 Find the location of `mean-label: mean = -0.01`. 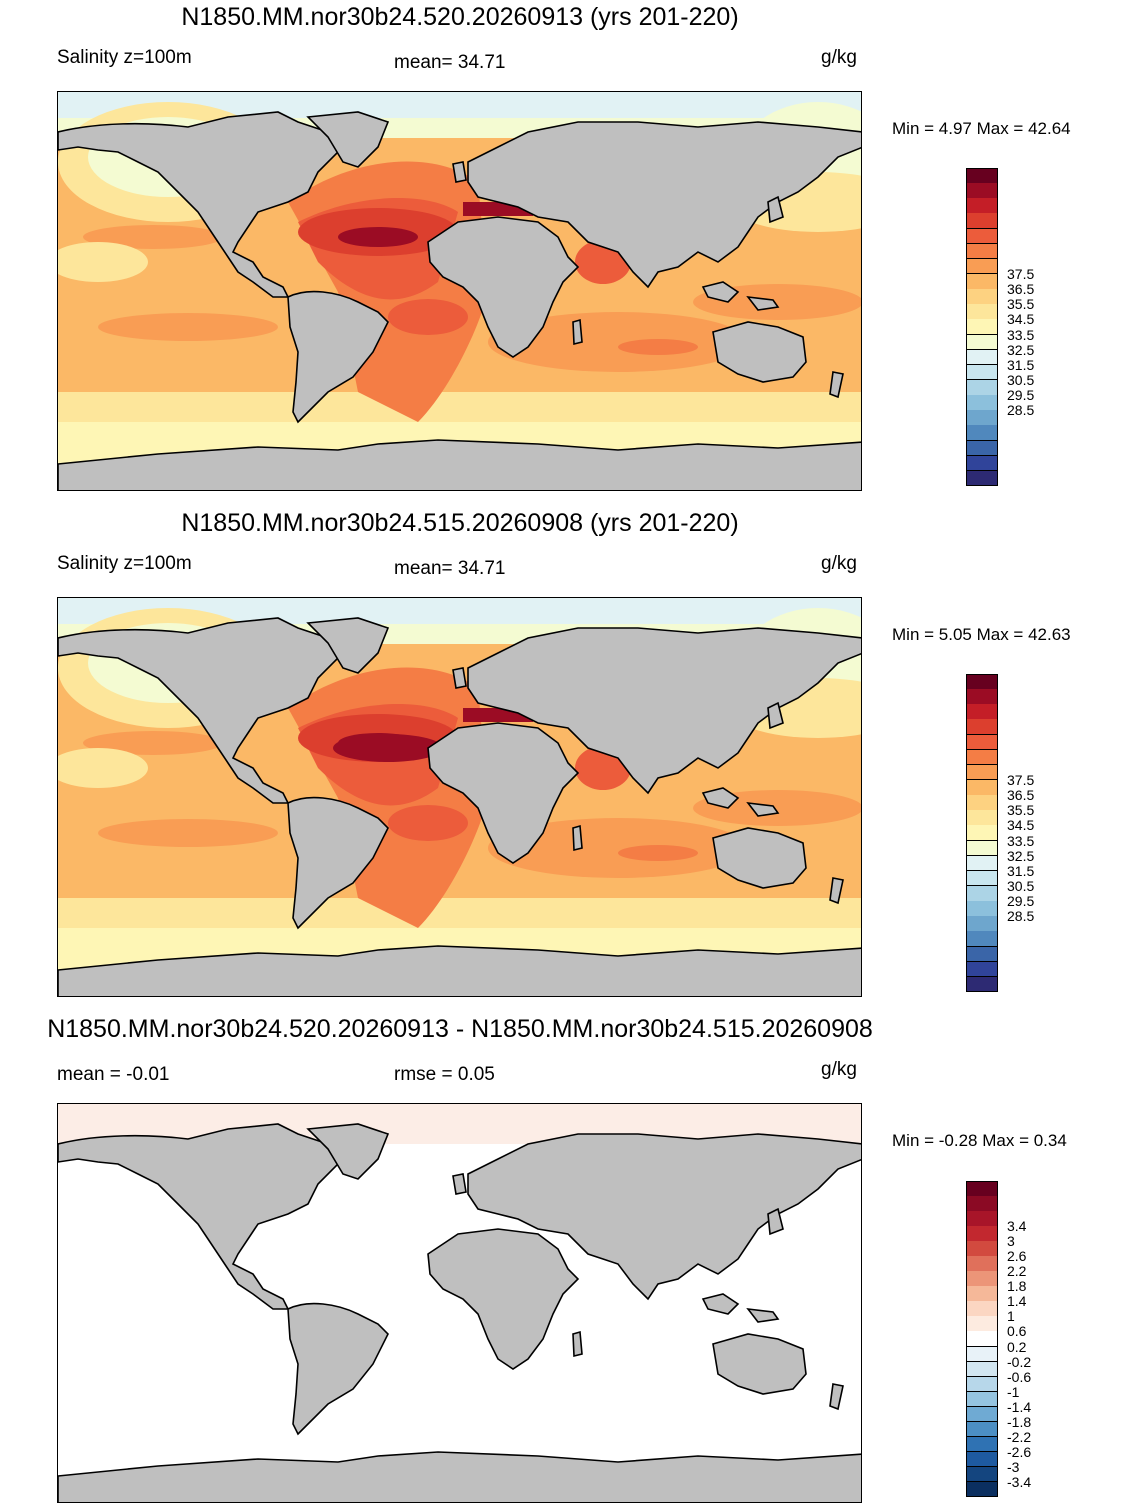

mean-label: mean = -0.01 is located at coordinates (113, 1074).